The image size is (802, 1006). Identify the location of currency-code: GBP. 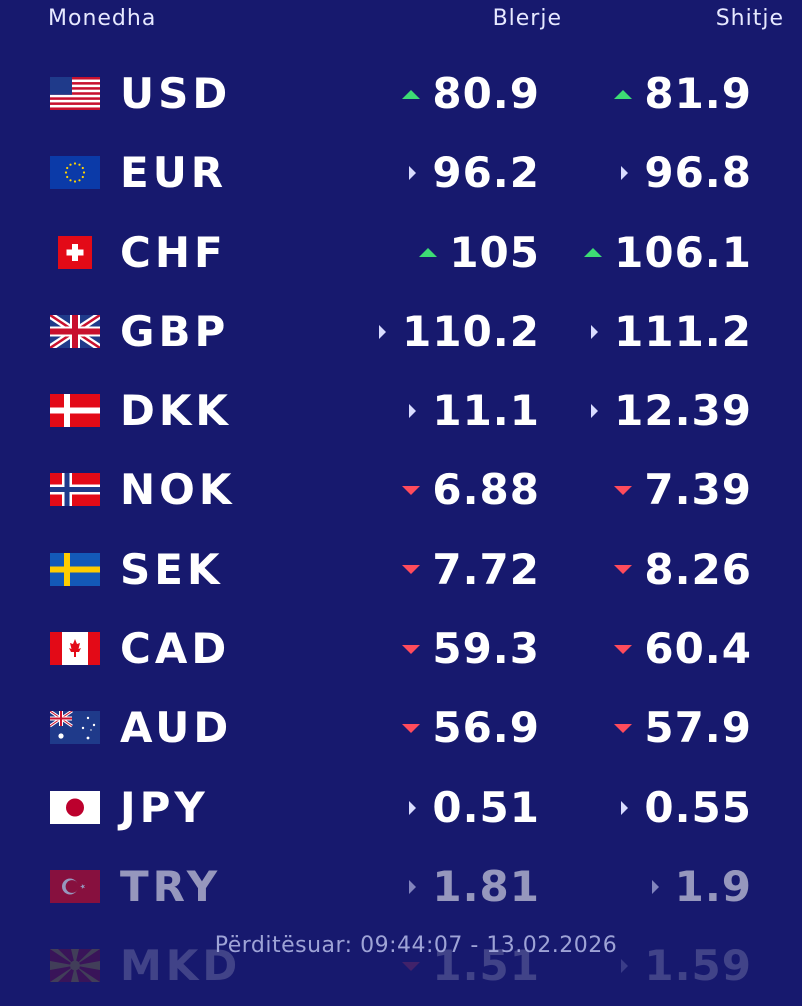
(175, 331).